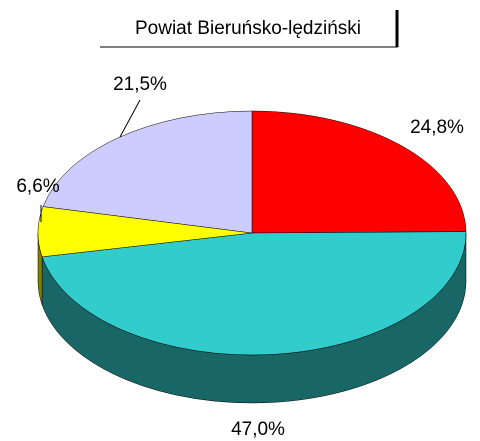 The image size is (480, 441). What do you see at coordinates (258, 429) in the screenshot?
I see `data-label: 47,0%` at bounding box center [258, 429].